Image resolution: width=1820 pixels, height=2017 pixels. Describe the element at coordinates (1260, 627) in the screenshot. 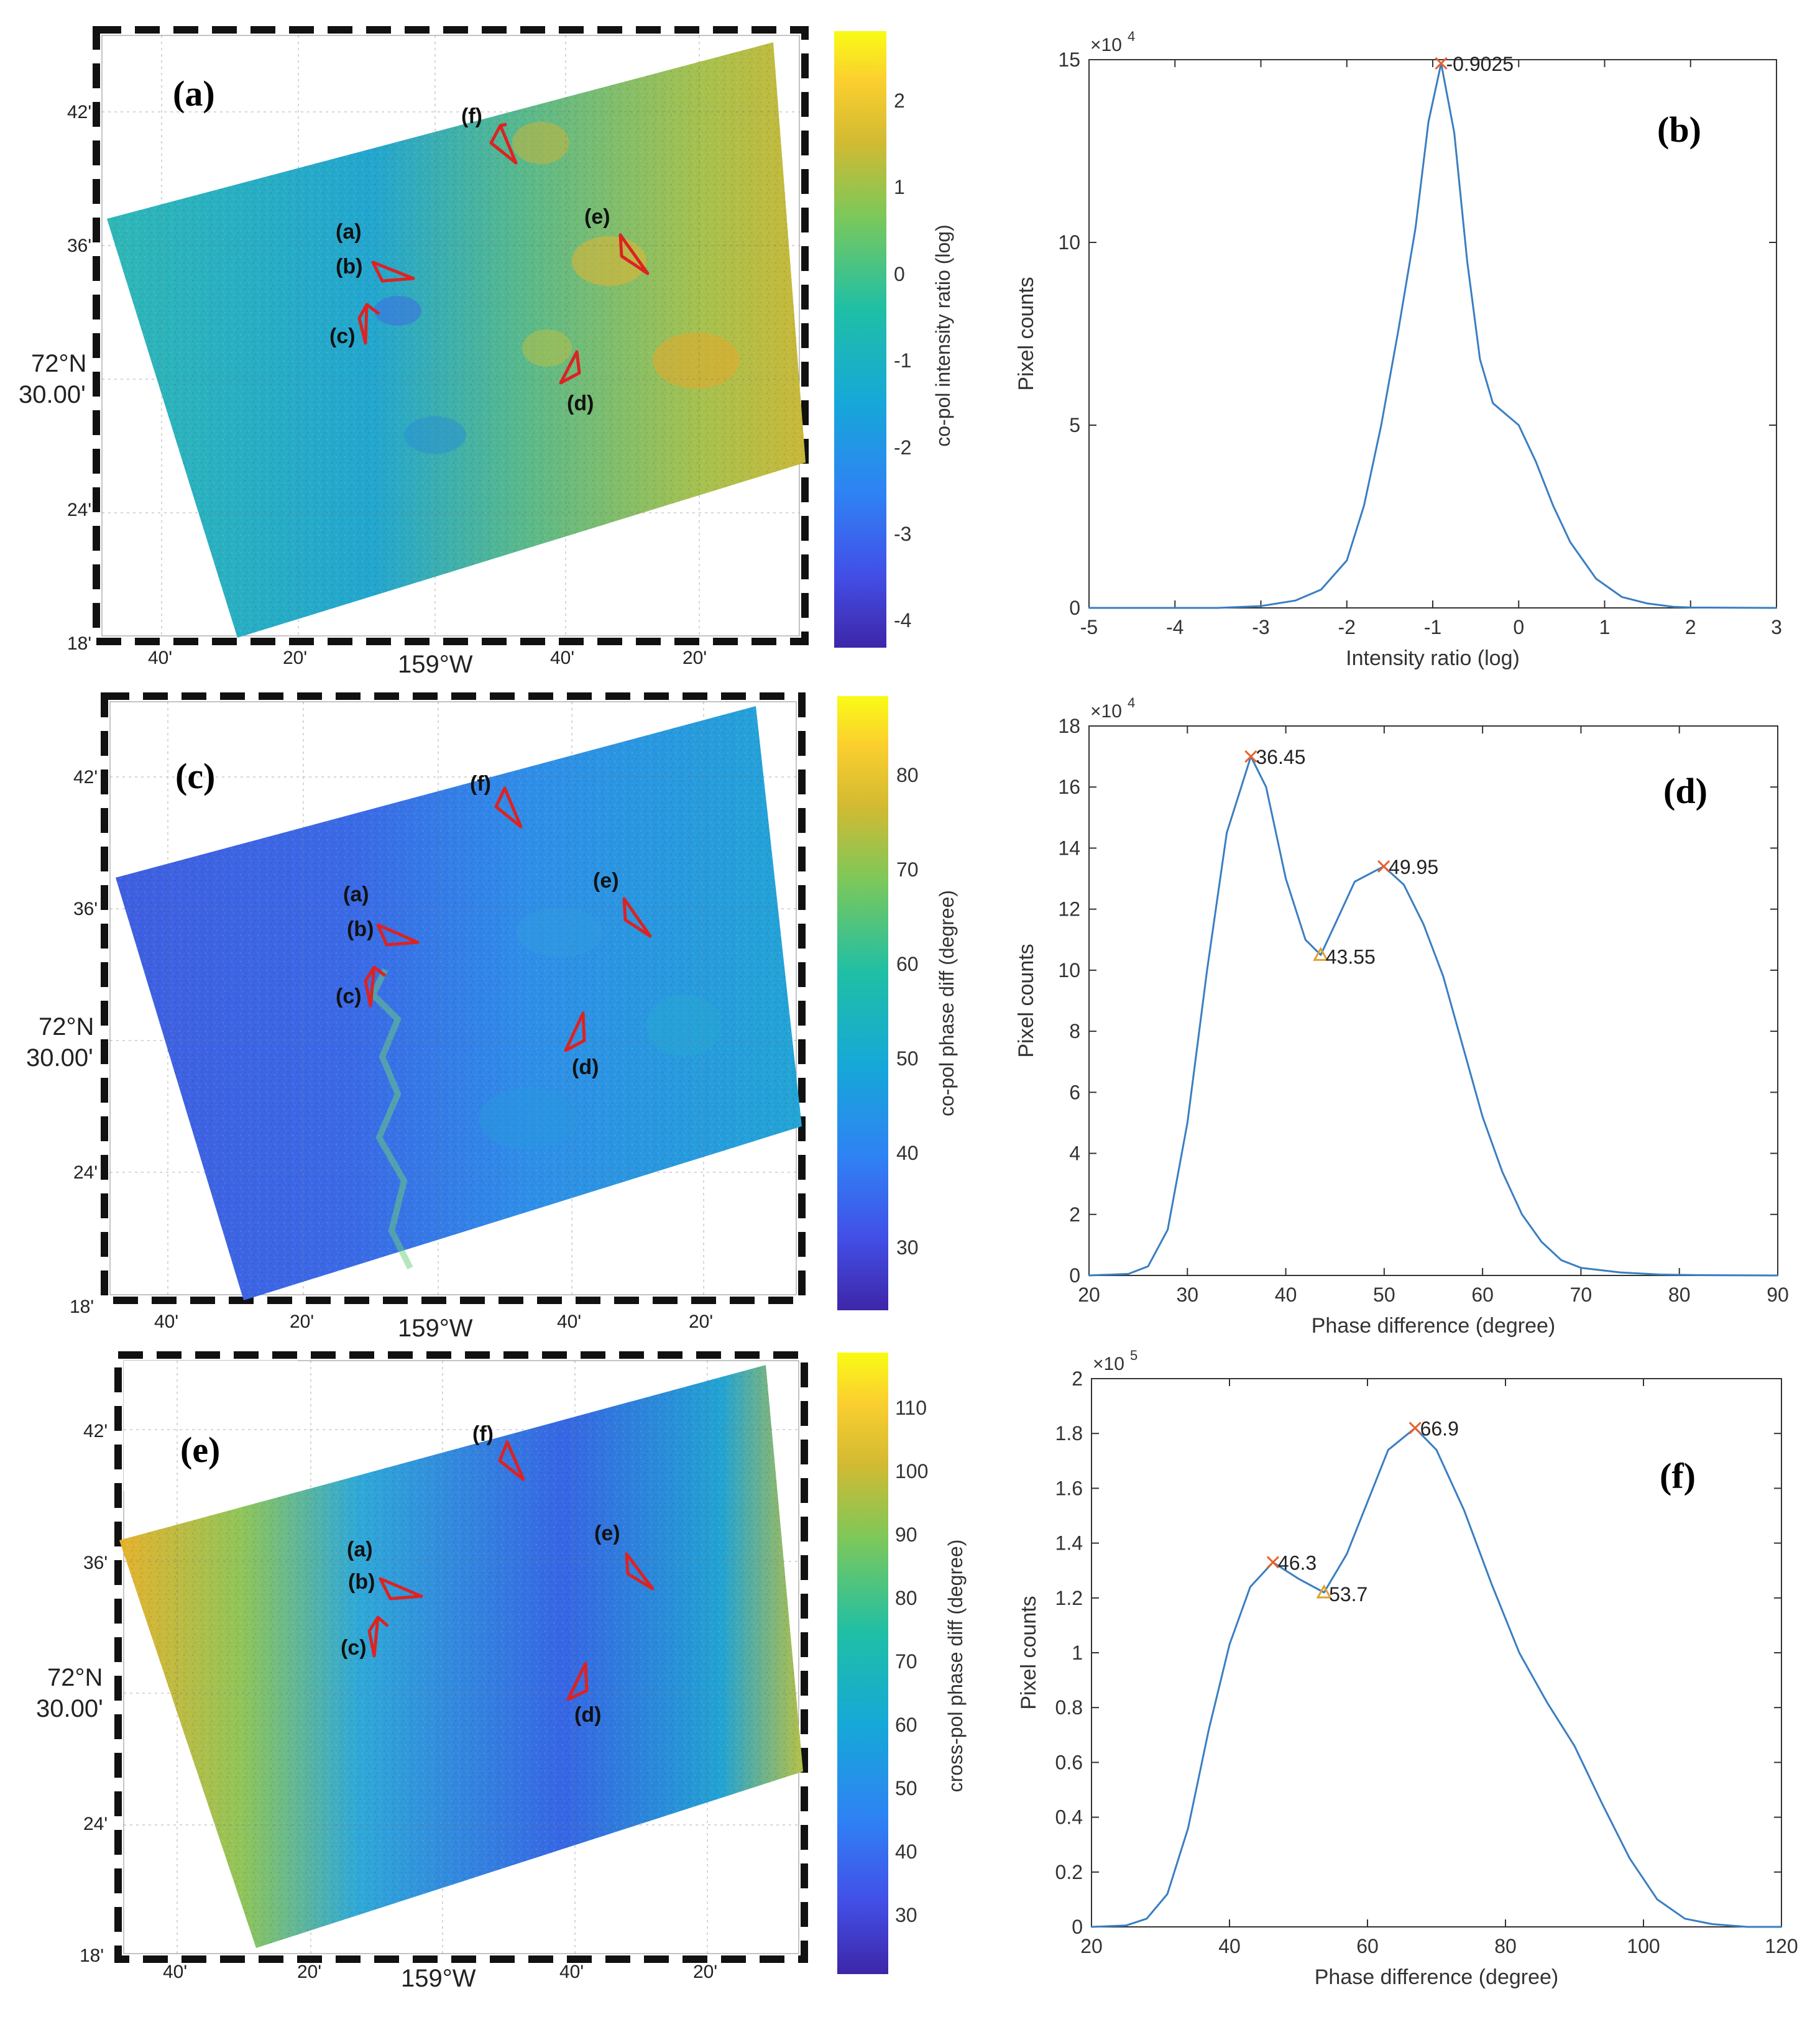

I see `x-tick-label: -3` at that location.